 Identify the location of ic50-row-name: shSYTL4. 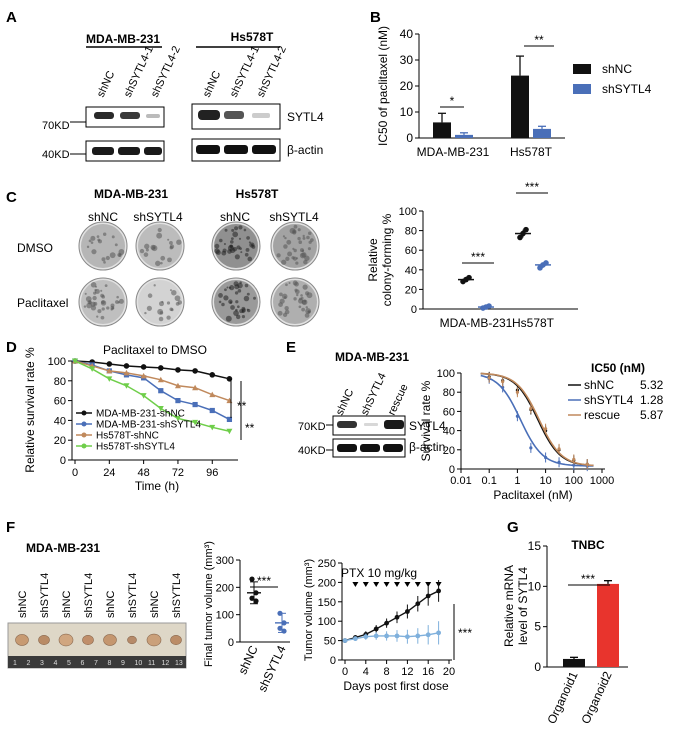
(609, 400).